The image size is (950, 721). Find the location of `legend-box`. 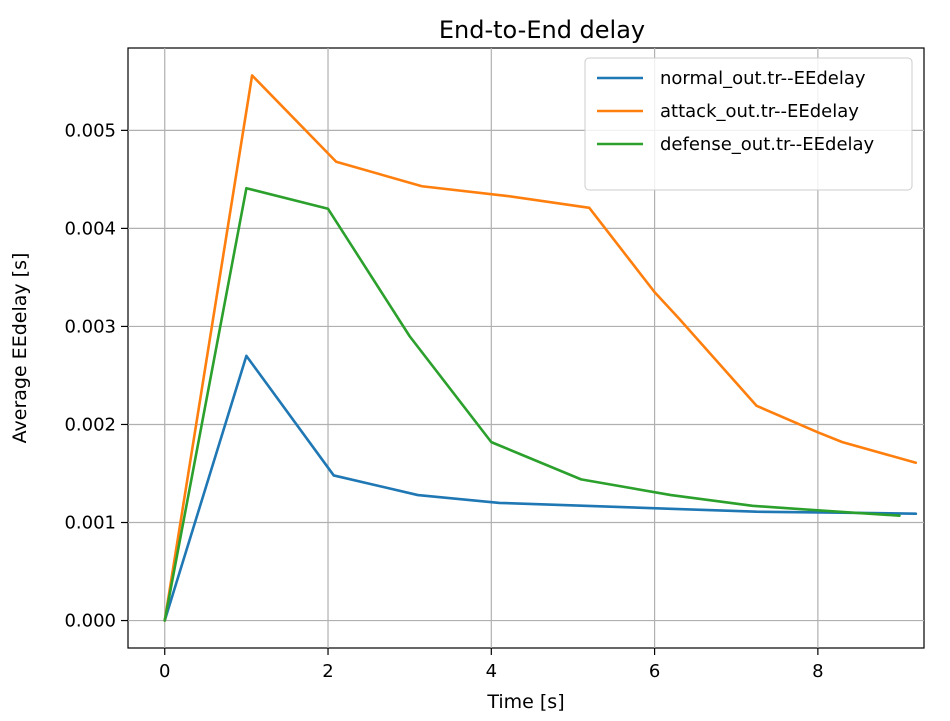

legend-box is located at coordinates (748, 124).